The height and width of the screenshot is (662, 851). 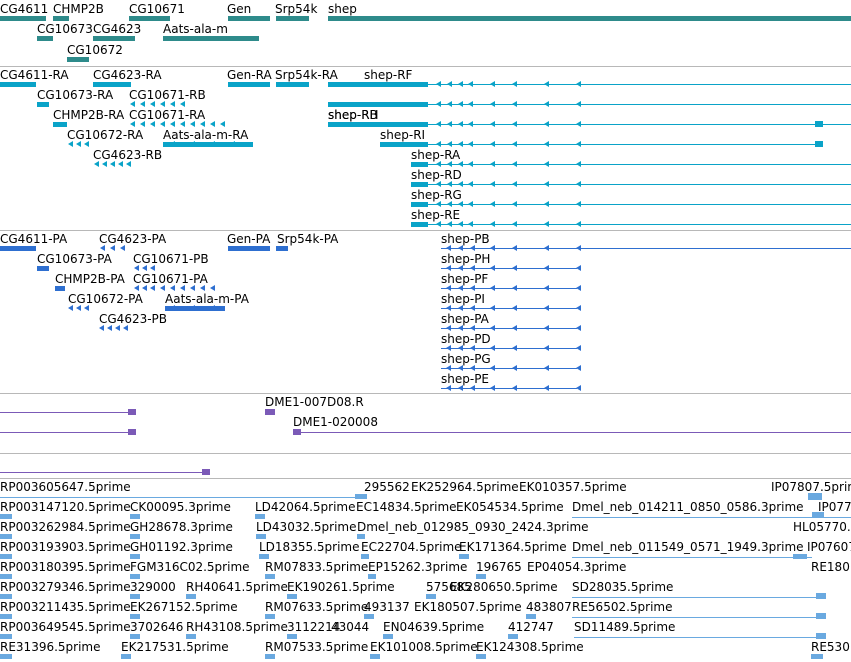 I want to click on feature-label: EK101008.5prime, so click(x=424, y=647).